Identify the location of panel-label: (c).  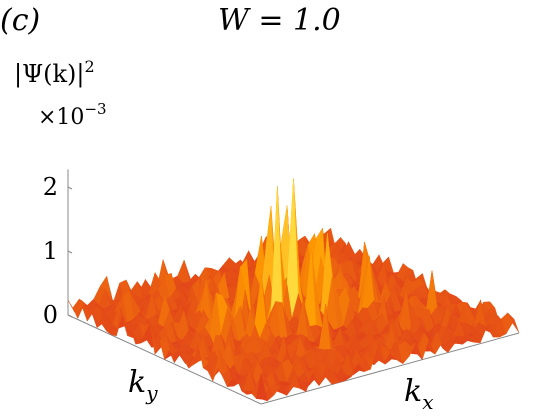
(20, 20).